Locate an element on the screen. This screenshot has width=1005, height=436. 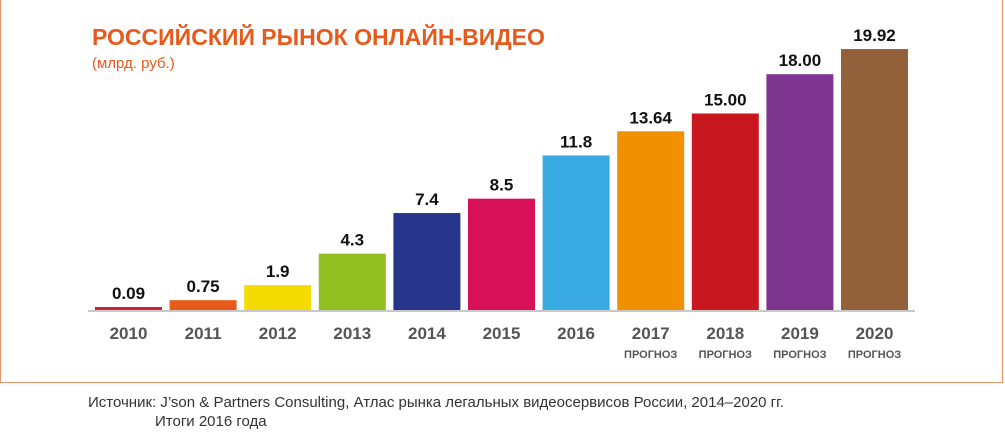
forecast-label-2017: ПРОГНОЗ is located at coordinates (650, 355).